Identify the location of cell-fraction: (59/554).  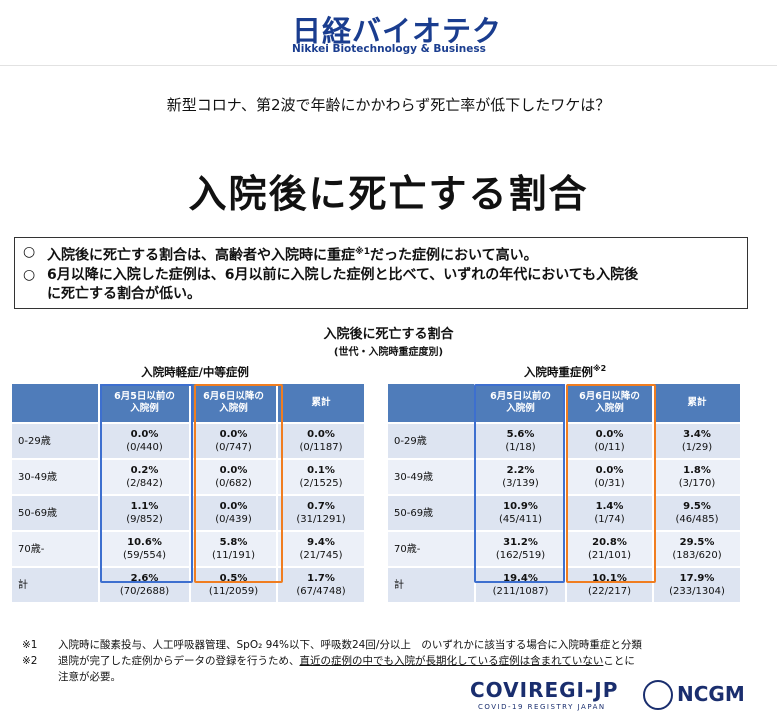
(144, 555).